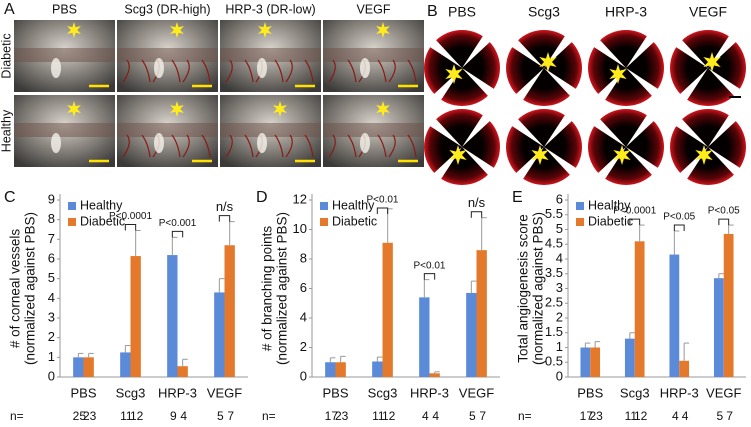 The image size is (751, 427). I want to click on n-value: 7, so click(482, 416).